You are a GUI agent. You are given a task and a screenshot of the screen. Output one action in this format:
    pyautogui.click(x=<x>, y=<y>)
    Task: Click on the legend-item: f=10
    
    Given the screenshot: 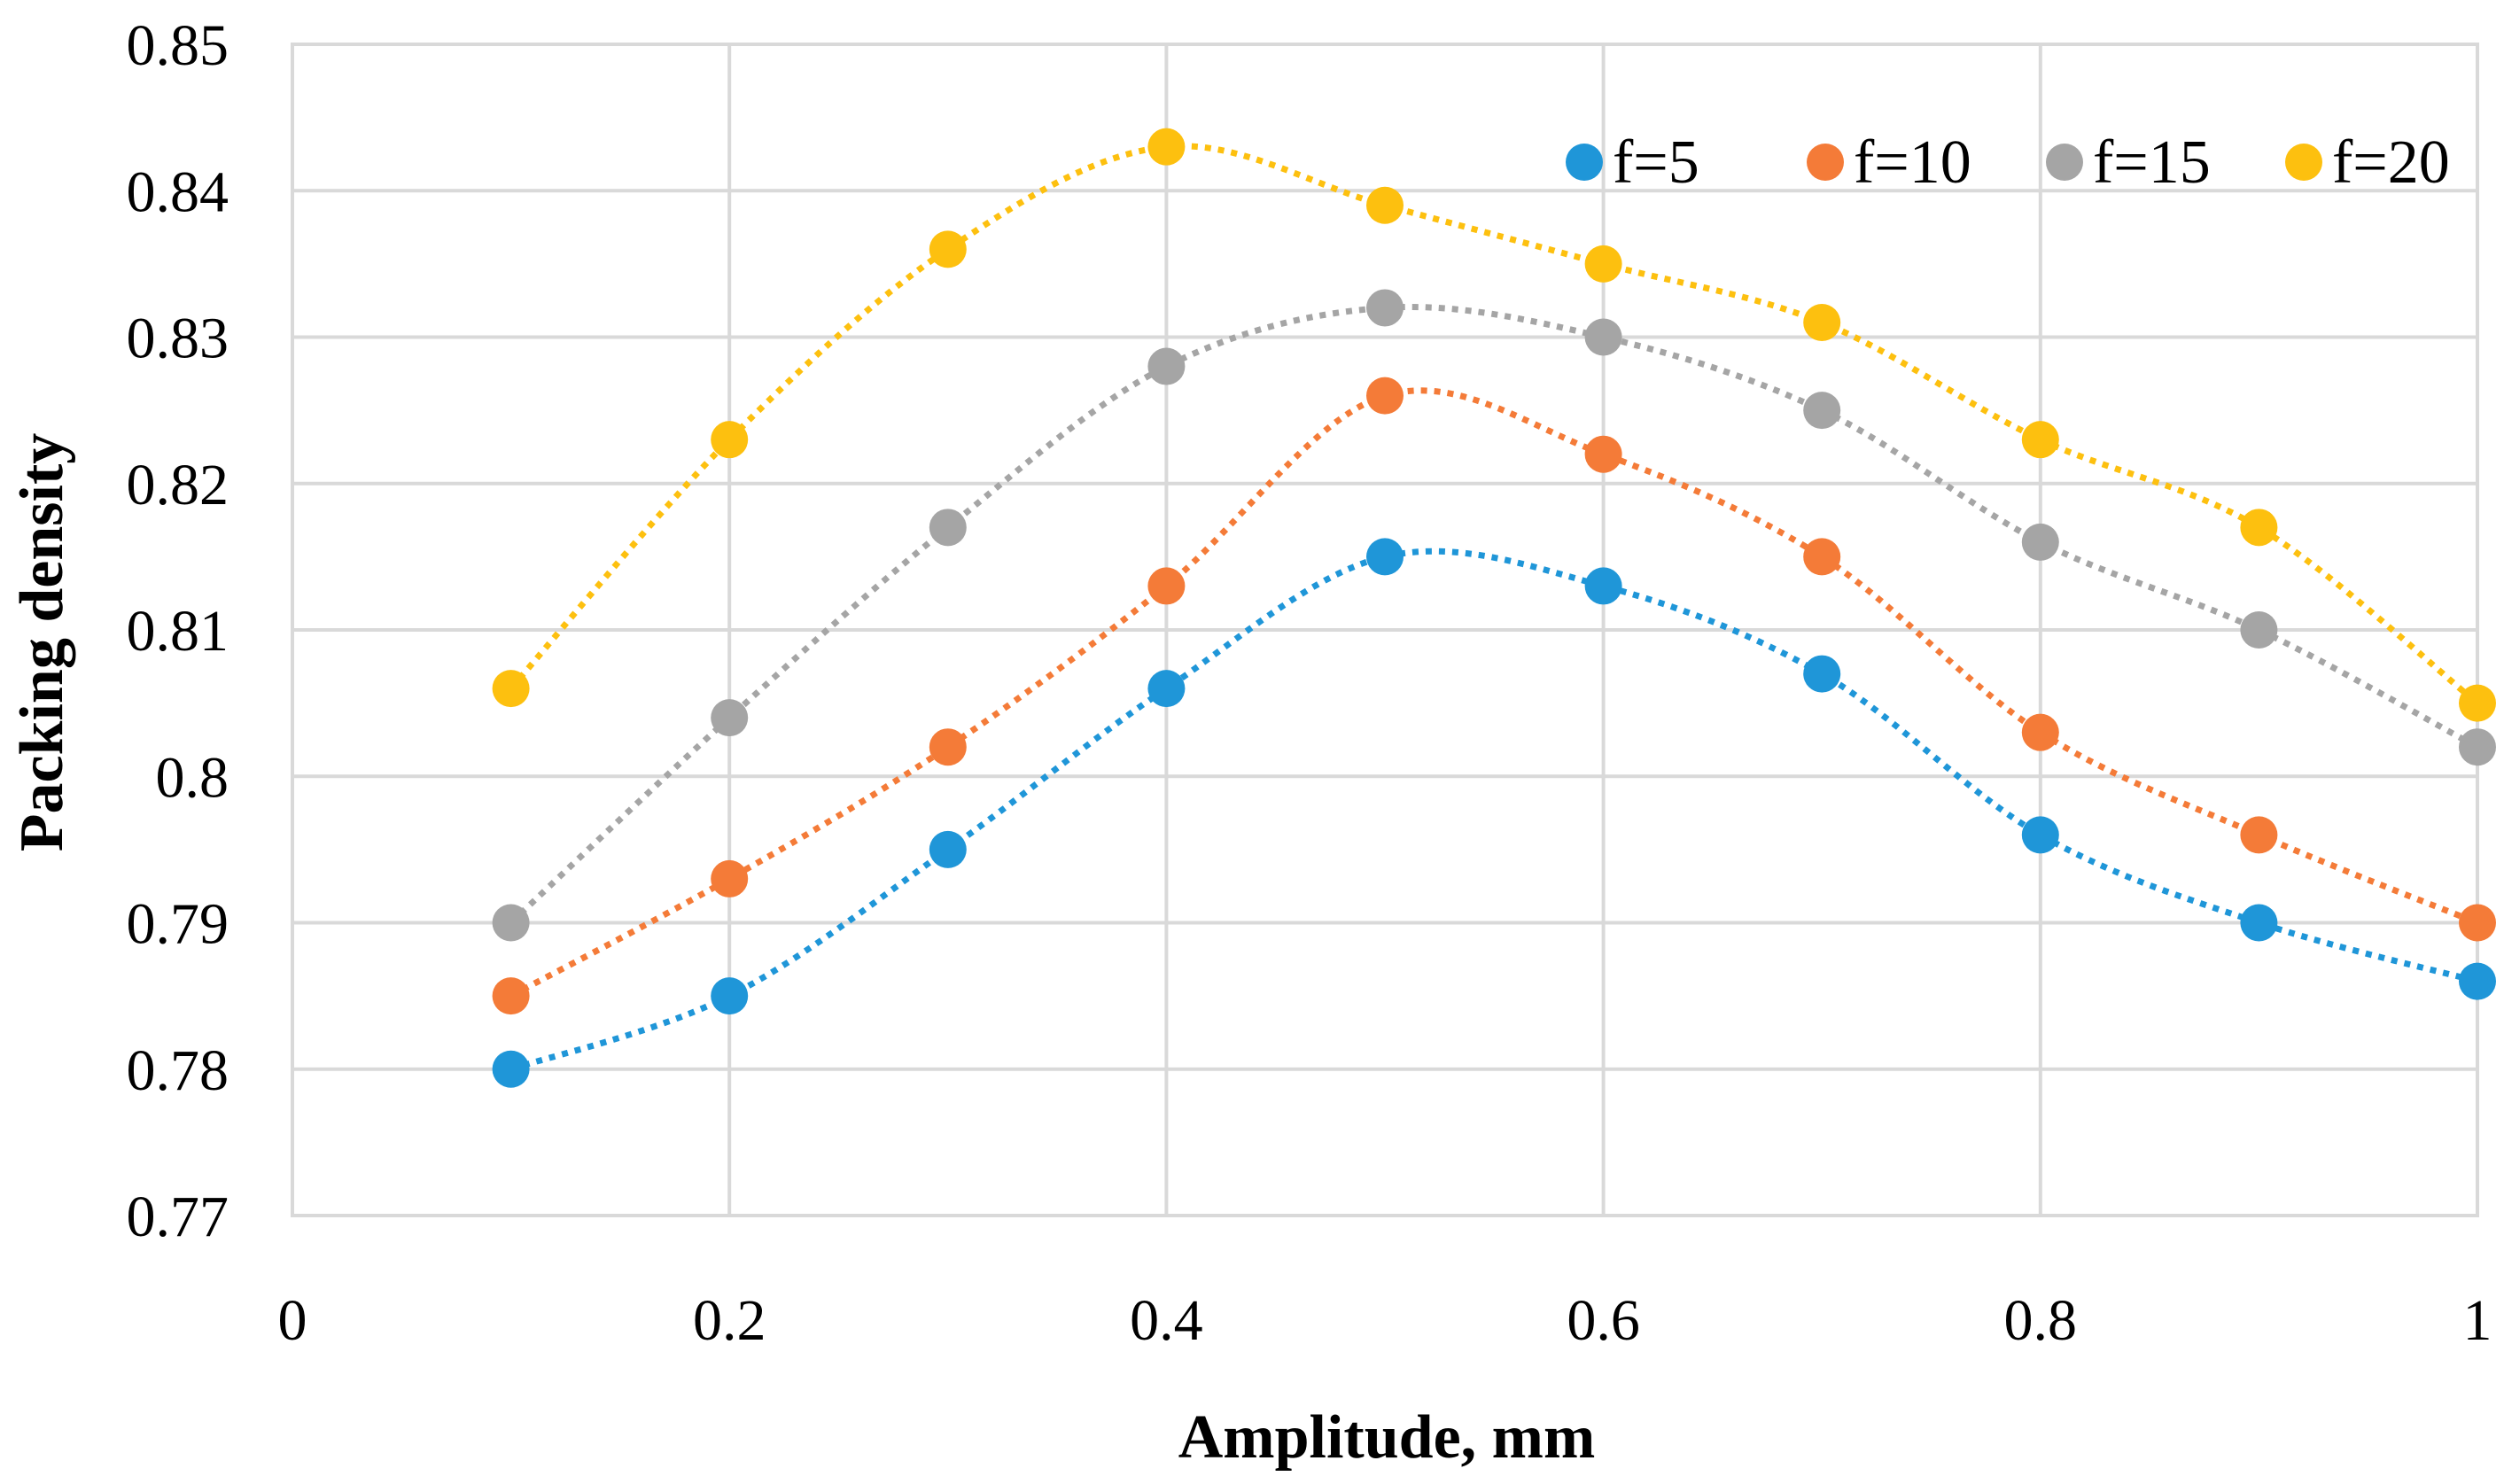 What is the action you would take?
    pyautogui.click(x=1889, y=162)
    